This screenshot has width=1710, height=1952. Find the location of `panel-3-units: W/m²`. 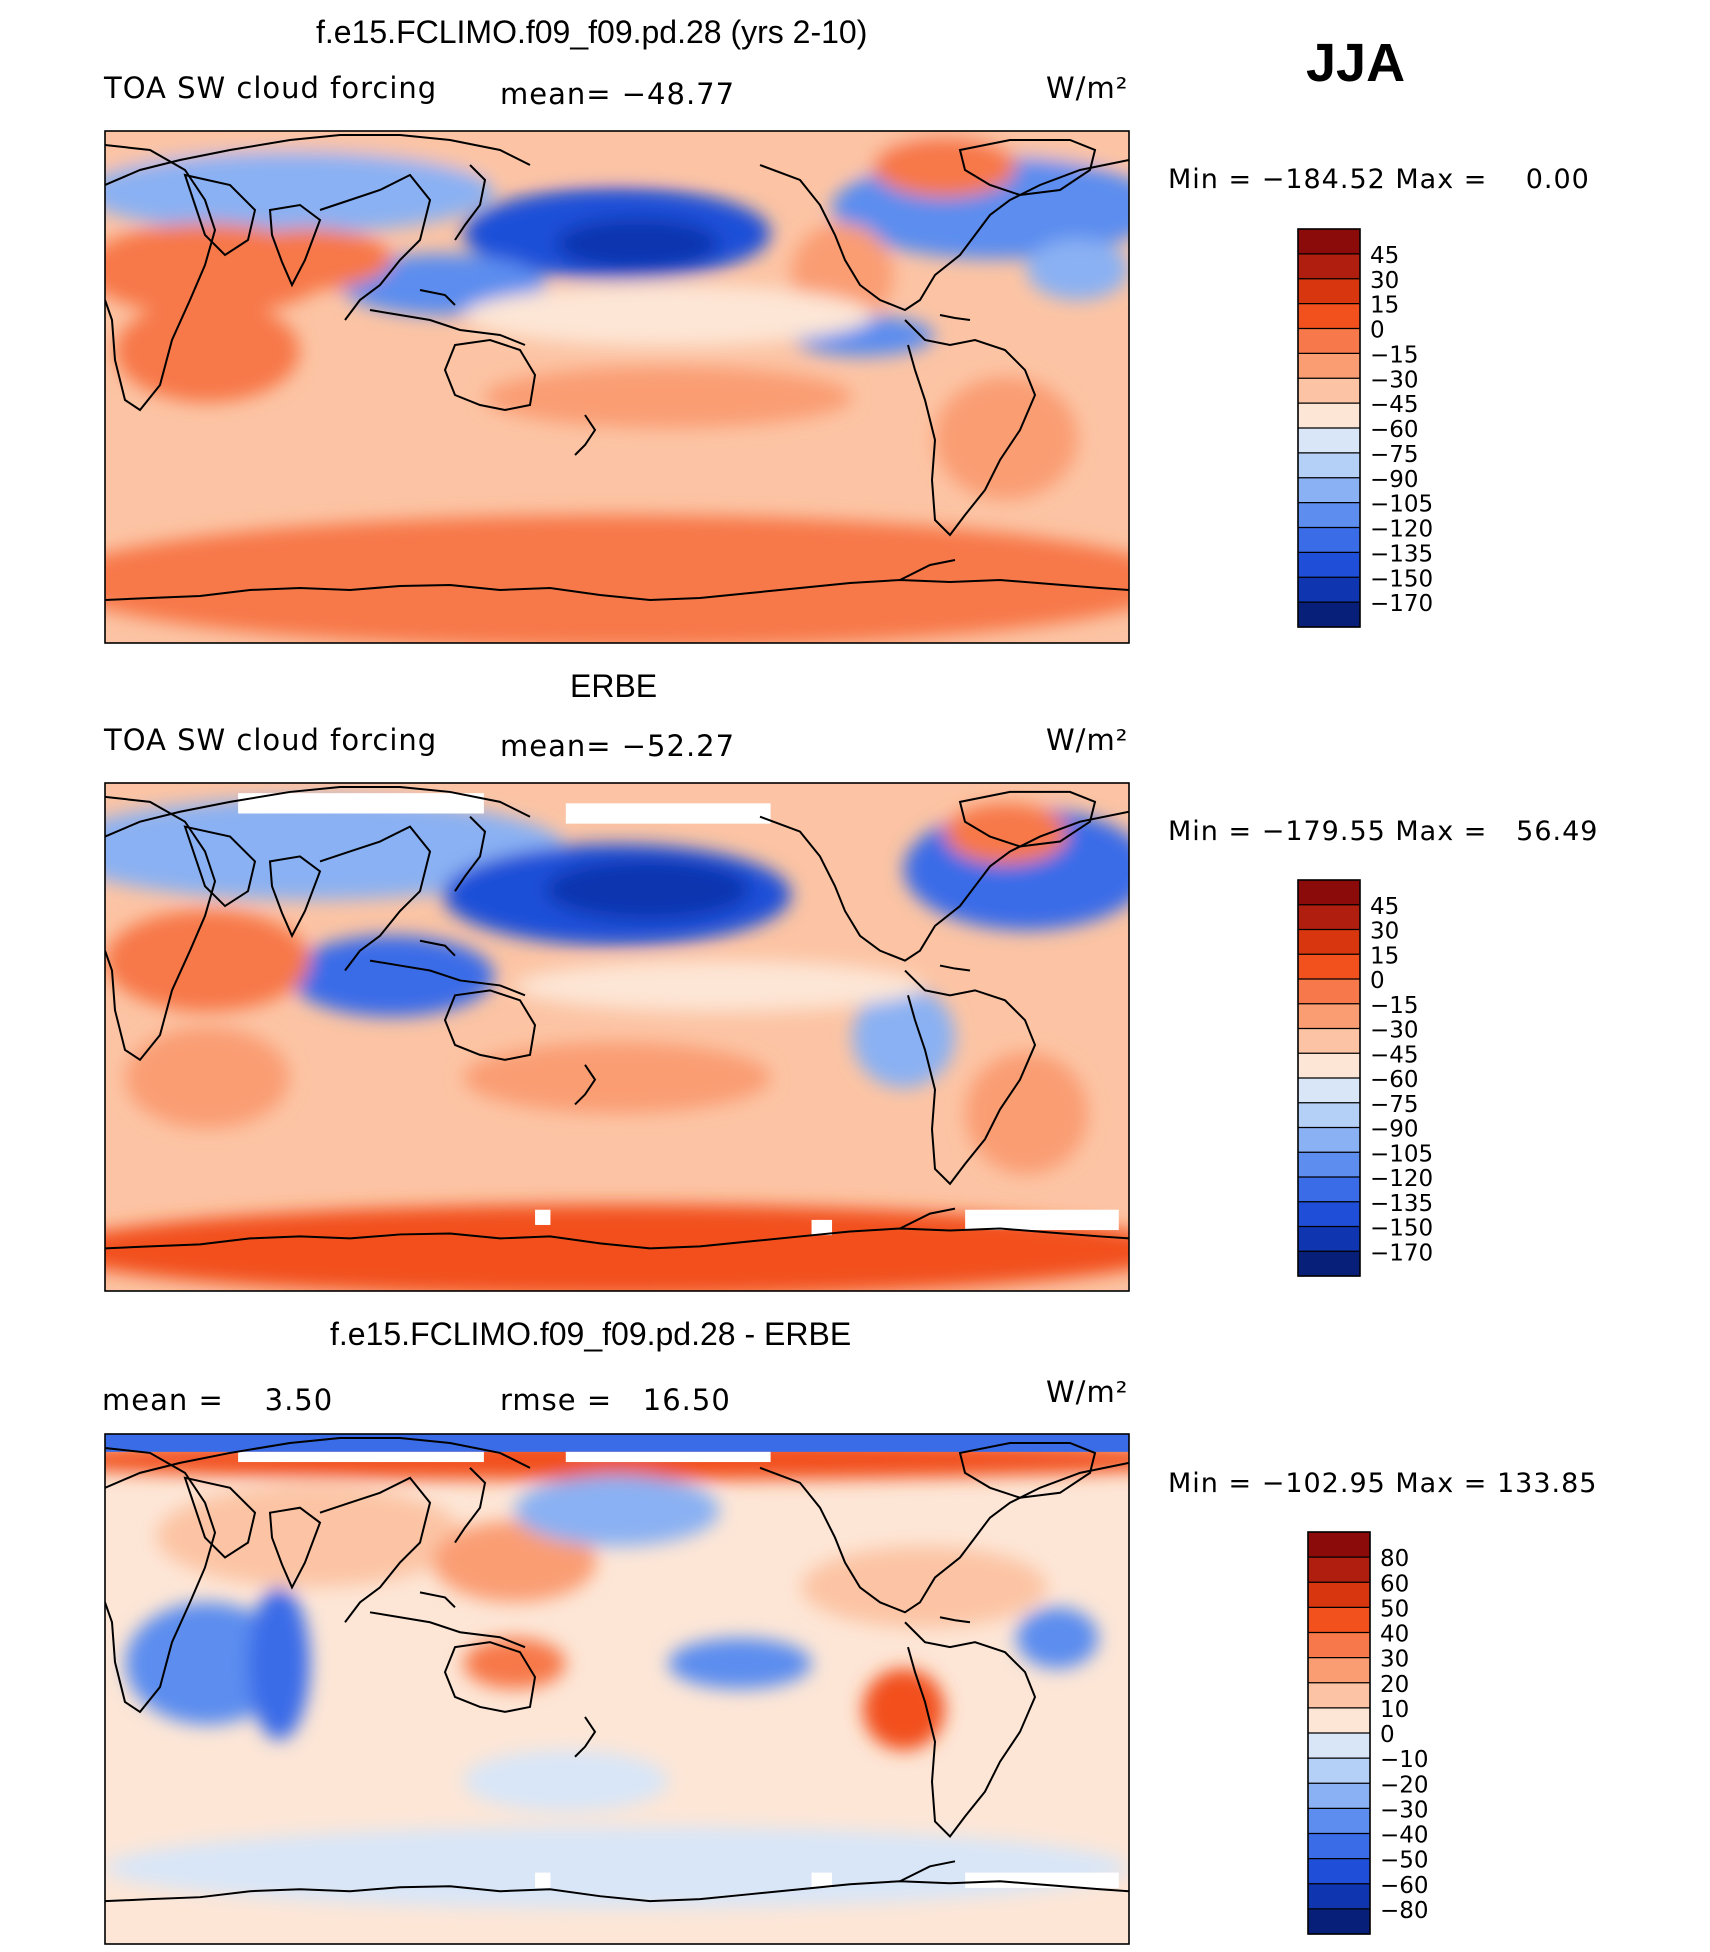

panel-3-units: W/m² is located at coordinates (1087, 1392).